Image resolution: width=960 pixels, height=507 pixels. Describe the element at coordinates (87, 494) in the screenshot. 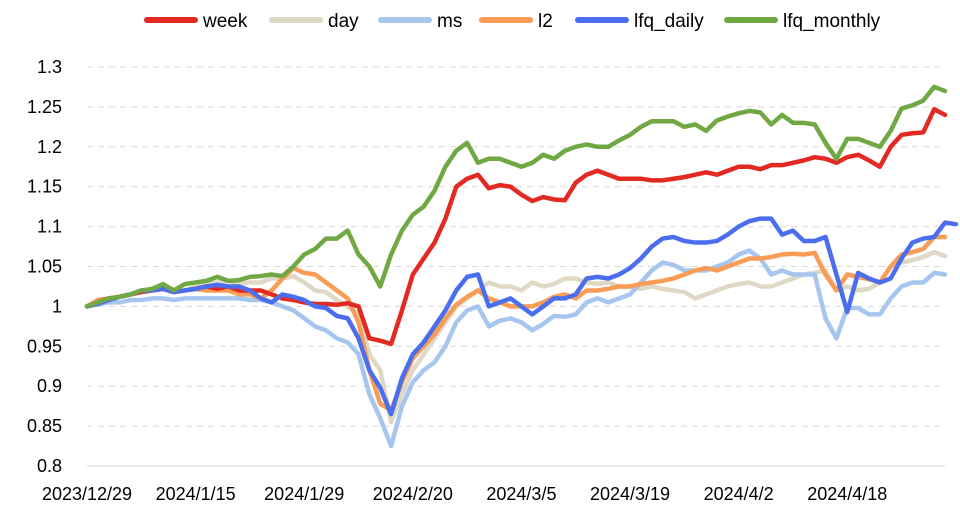

I see `x-tick-label: 2023/12/29` at that location.